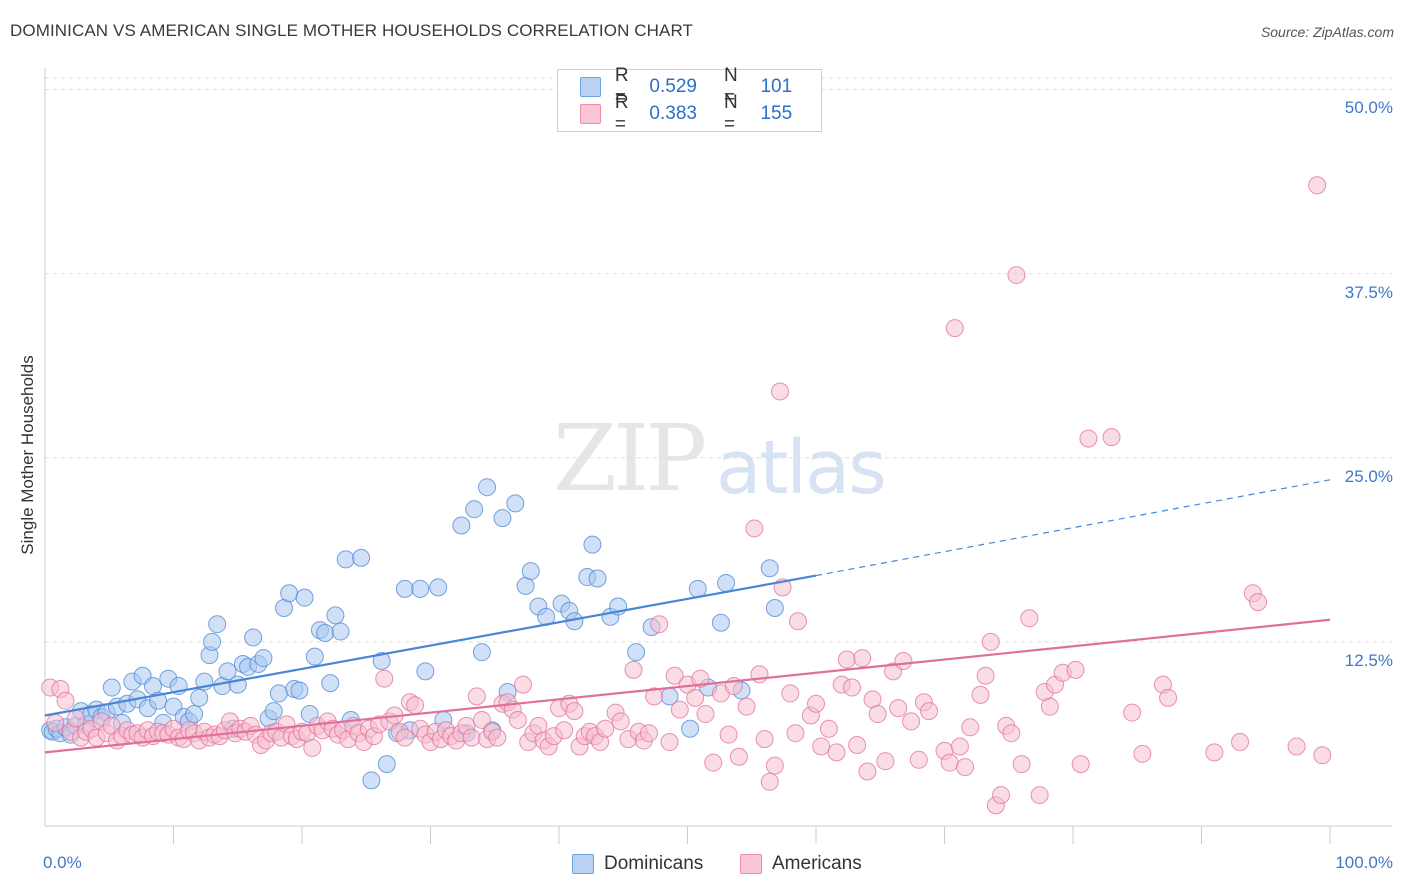 The width and height of the screenshot is (1406, 892). I want to click on legend-n-value: 155, so click(776, 113).